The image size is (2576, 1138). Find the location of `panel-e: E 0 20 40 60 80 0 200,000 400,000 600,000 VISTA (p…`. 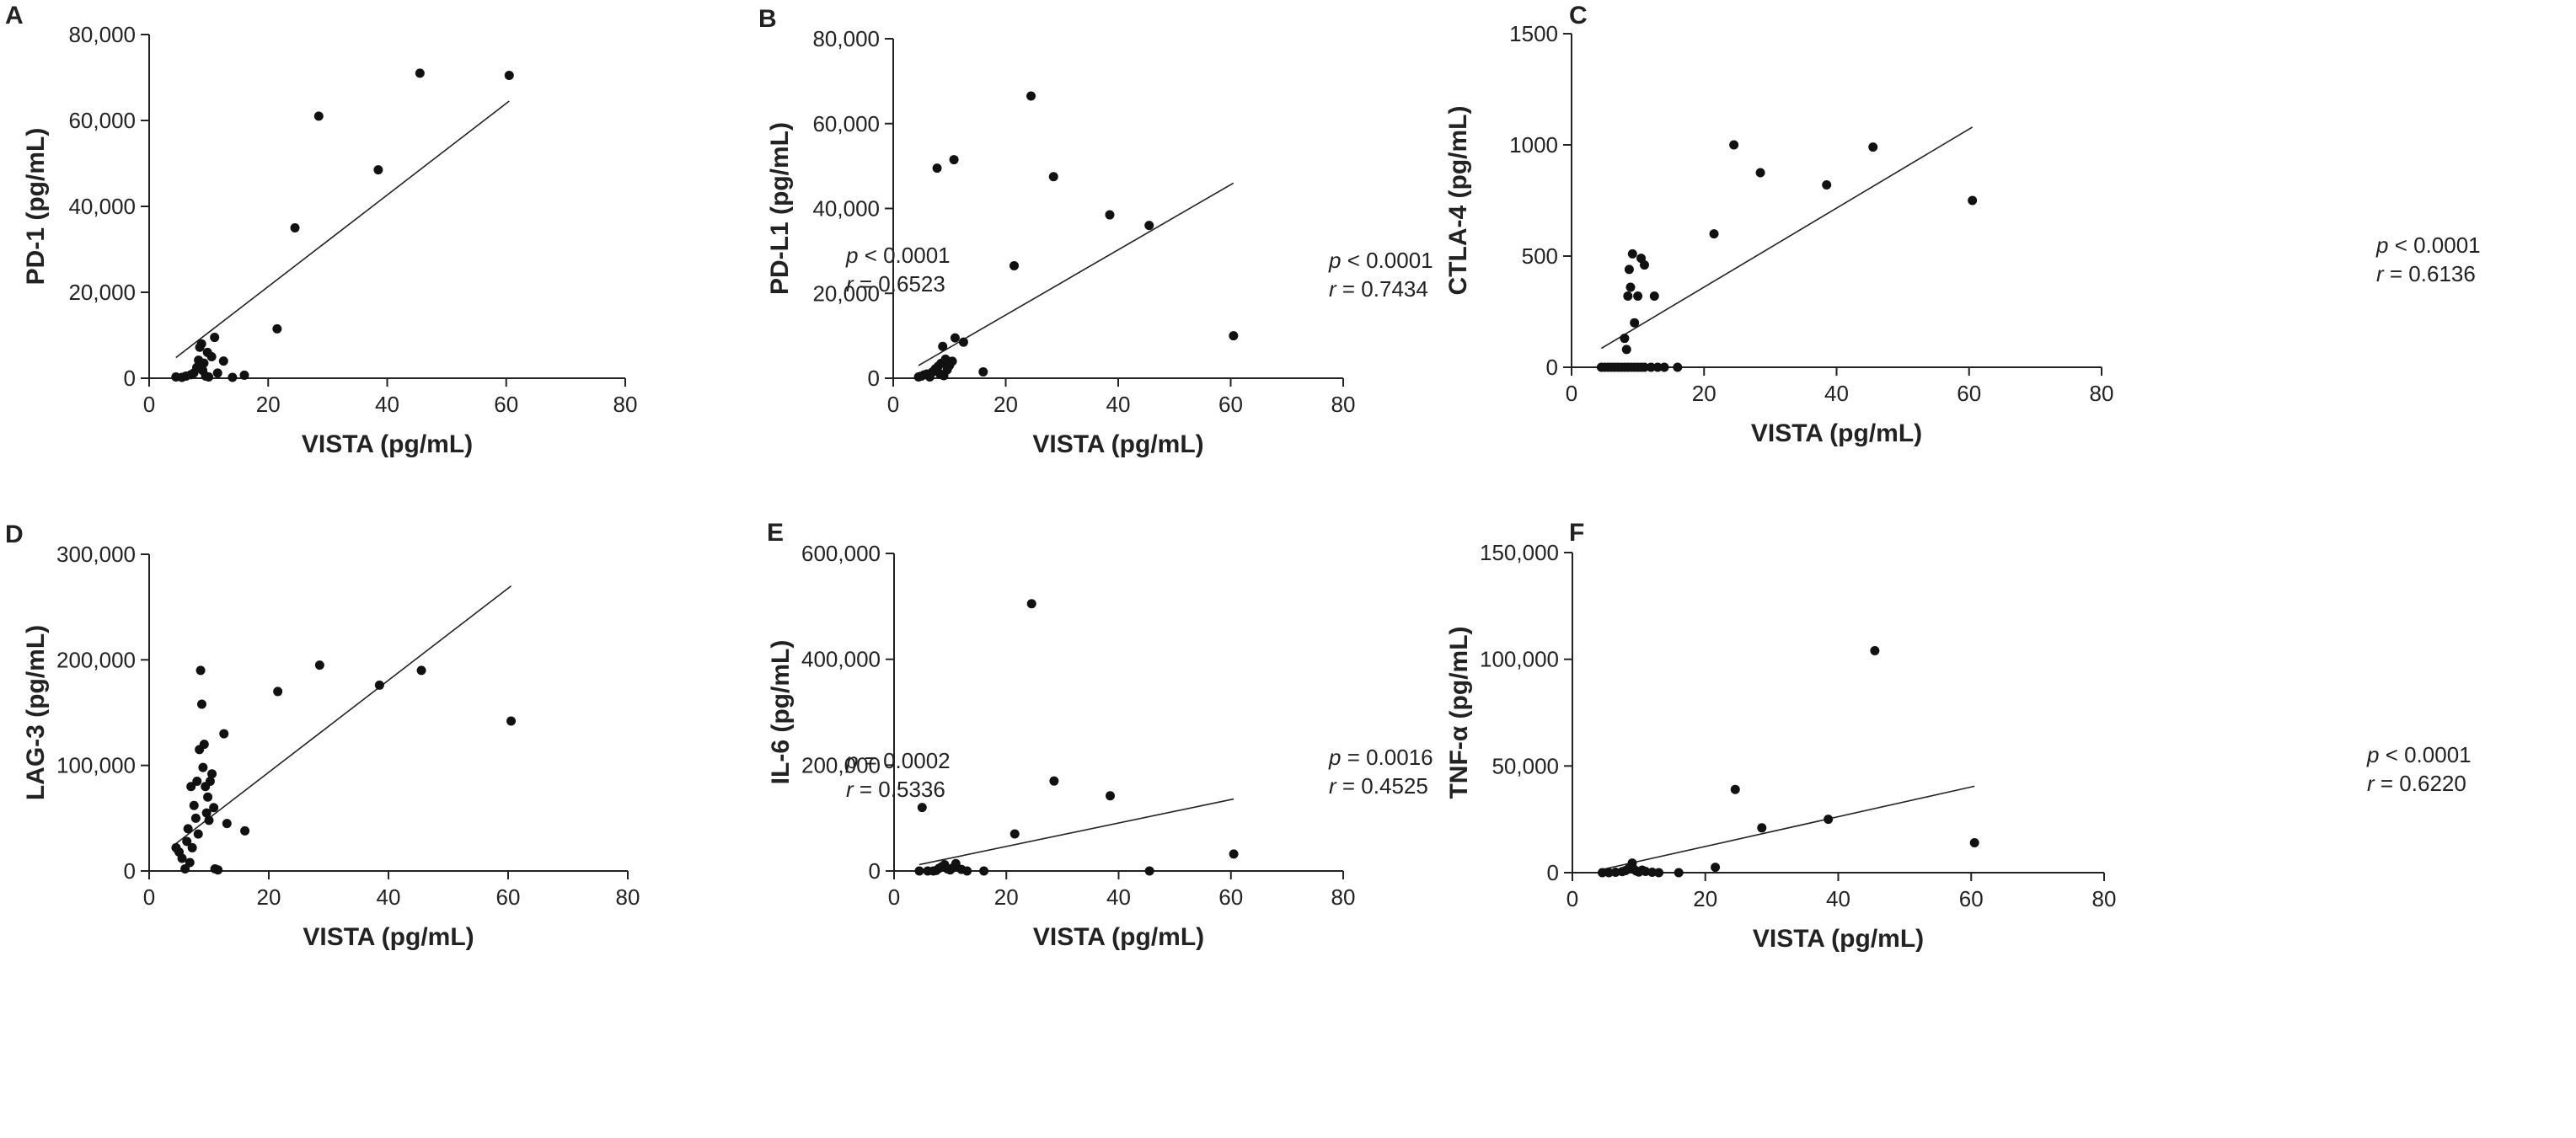

panel-e: E 0 20 40 60 80 0 200,000 400,000 600,000 VISTA (p… is located at coordinates (1100, 735).